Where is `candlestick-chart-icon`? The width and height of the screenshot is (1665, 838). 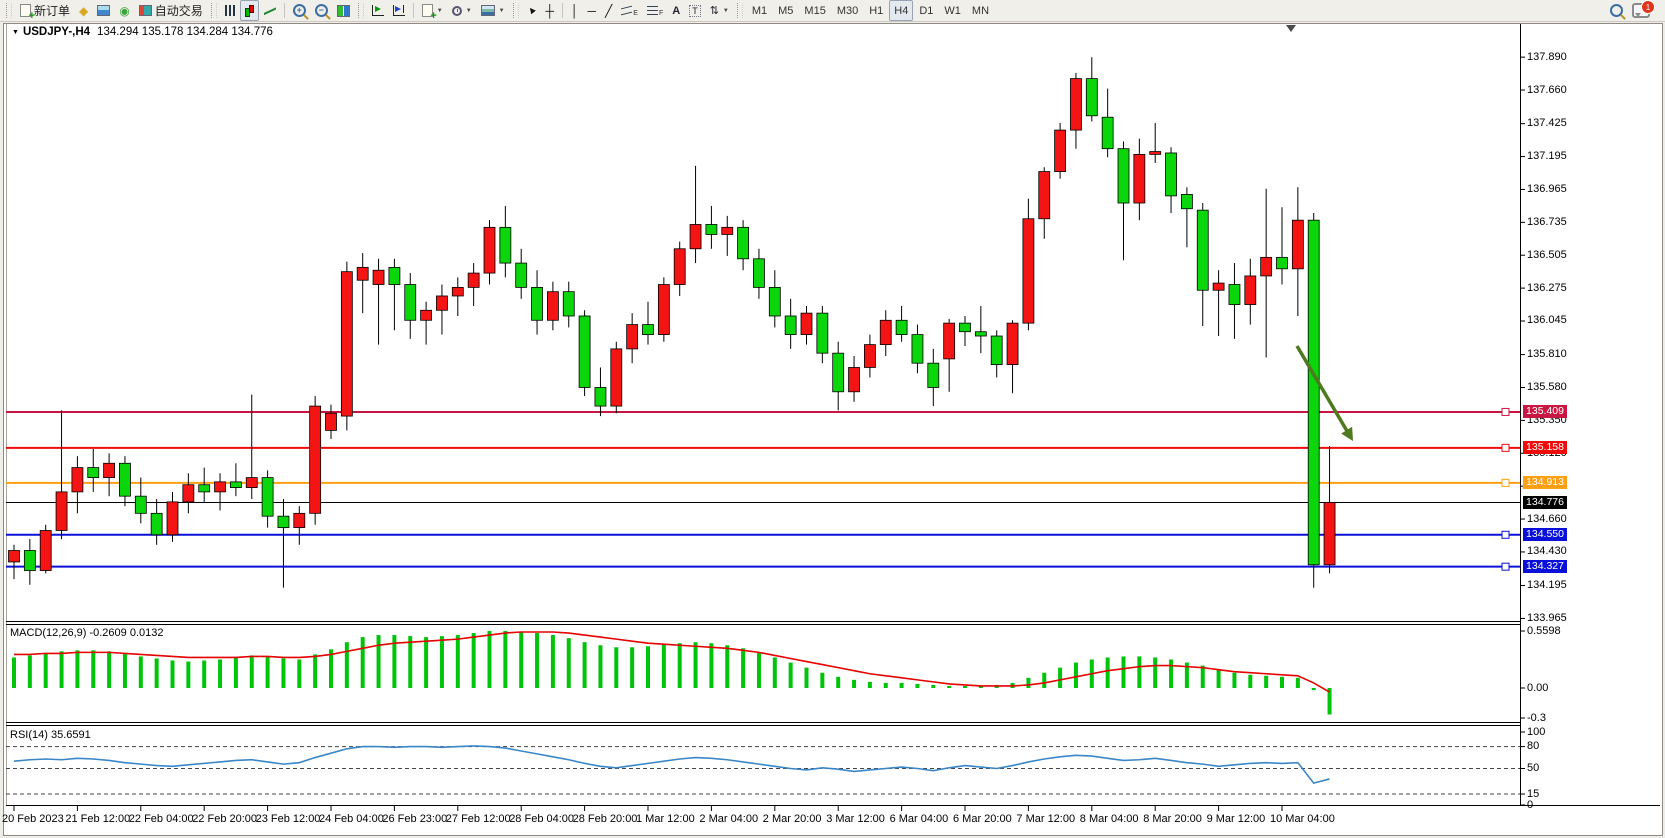 candlestick-chart-icon is located at coordinates (249, 10).